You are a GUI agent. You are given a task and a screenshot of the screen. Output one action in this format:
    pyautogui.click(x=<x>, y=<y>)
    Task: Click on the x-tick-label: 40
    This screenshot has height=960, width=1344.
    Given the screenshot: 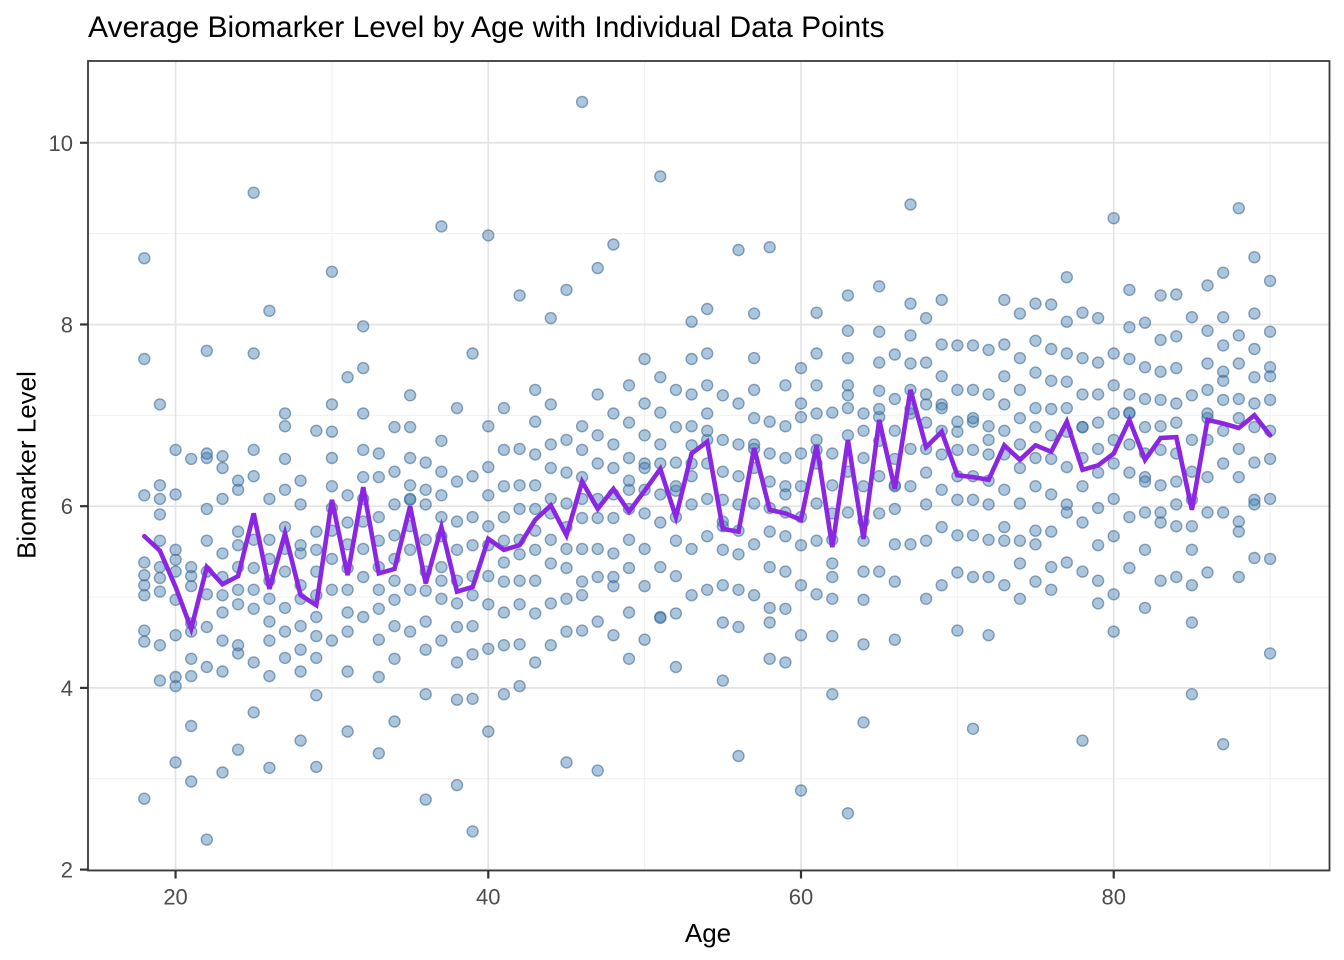 What is the action you would take?
    pyautogui.click(x=488, y=897)
    